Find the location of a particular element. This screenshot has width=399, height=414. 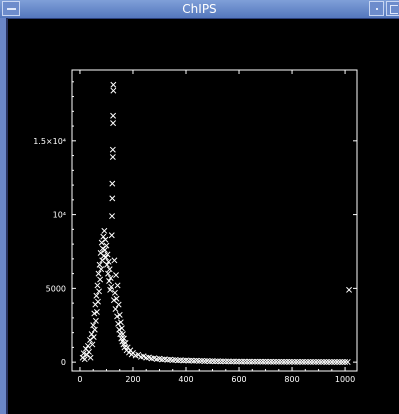

minimize-icon is located at coordinates (376, 8).